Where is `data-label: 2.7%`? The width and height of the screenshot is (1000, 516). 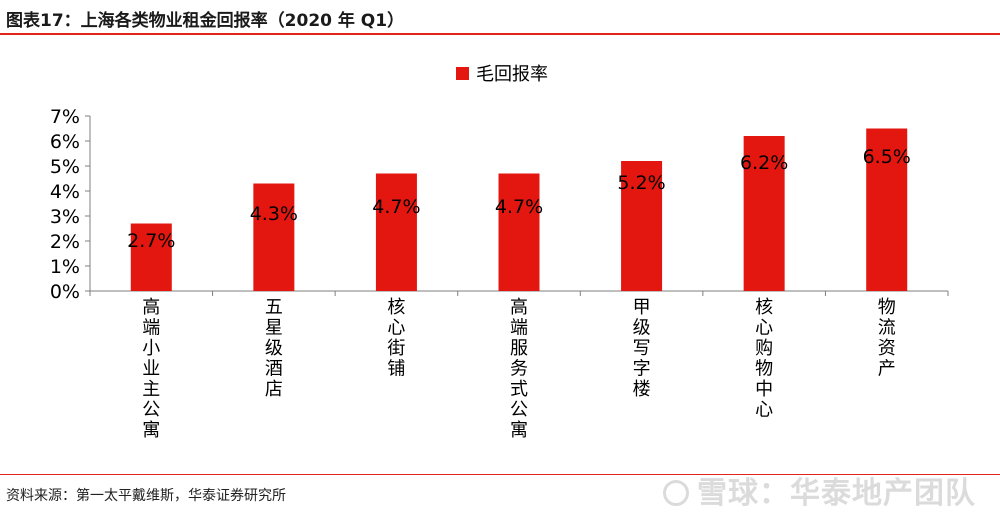
data-label: 2.7% is located at coordinates (151, 241).